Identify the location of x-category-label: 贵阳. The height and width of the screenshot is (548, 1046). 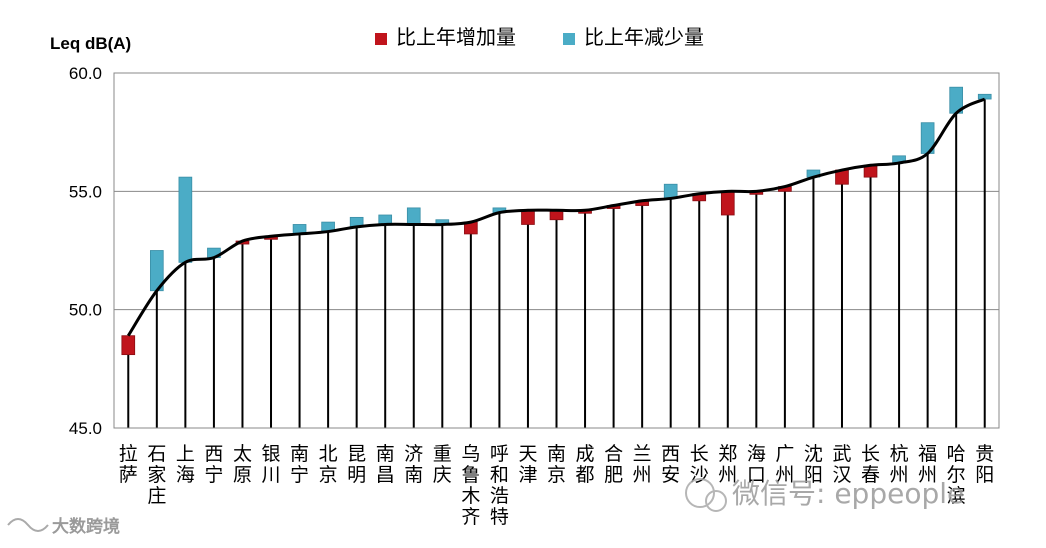
(984, 464).